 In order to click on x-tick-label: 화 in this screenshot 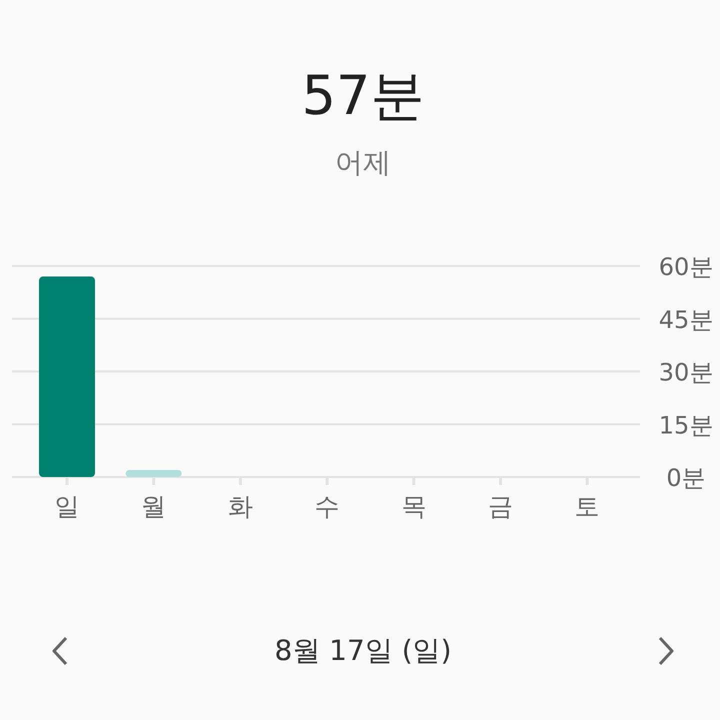, I will do `click(240, 506)`.